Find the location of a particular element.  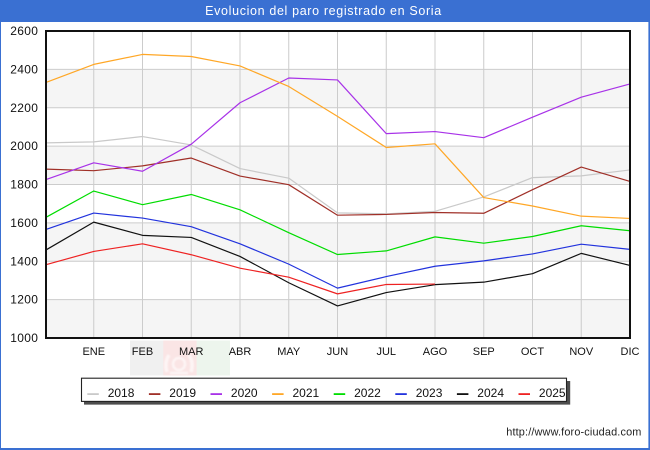

svg-text: http://www.foro-ciudad.com is located at coordinates (573, 433).